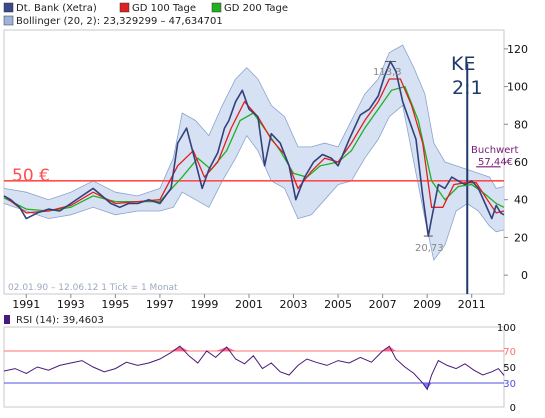 This screenshot has height=418, width=545. What do you see at coordinates (8, 7) in the screenshot?
I see `legend-swatch-price` at bounding box center [8, 7].